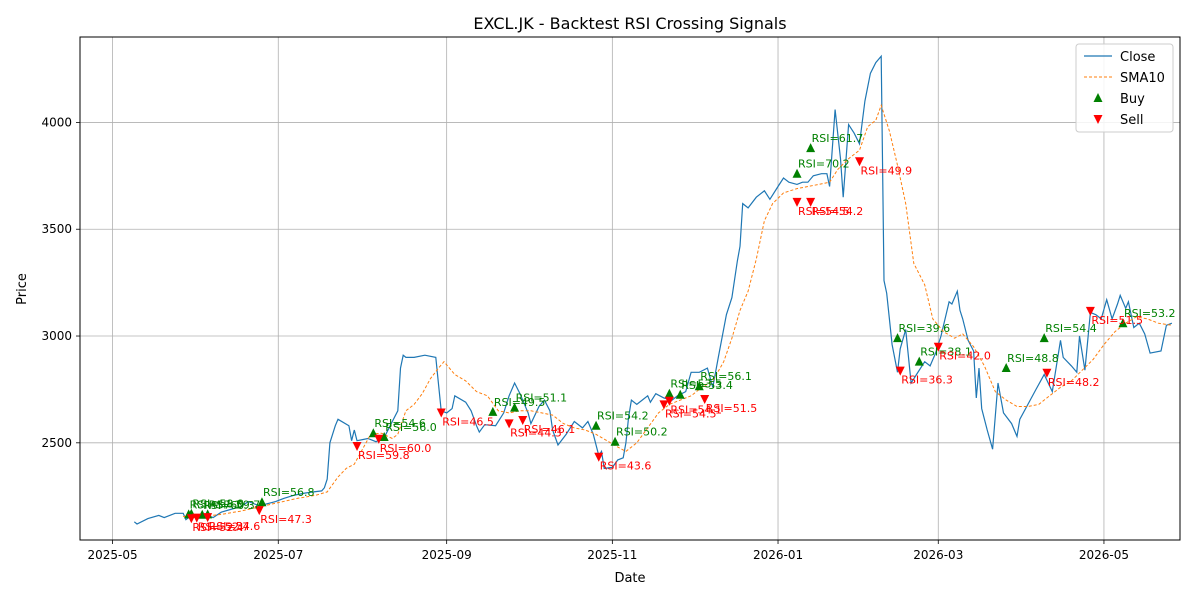  Describe the element at coordinates (1137, 57) in the screenshot. I see `legend-entry-label: Close` at that location.